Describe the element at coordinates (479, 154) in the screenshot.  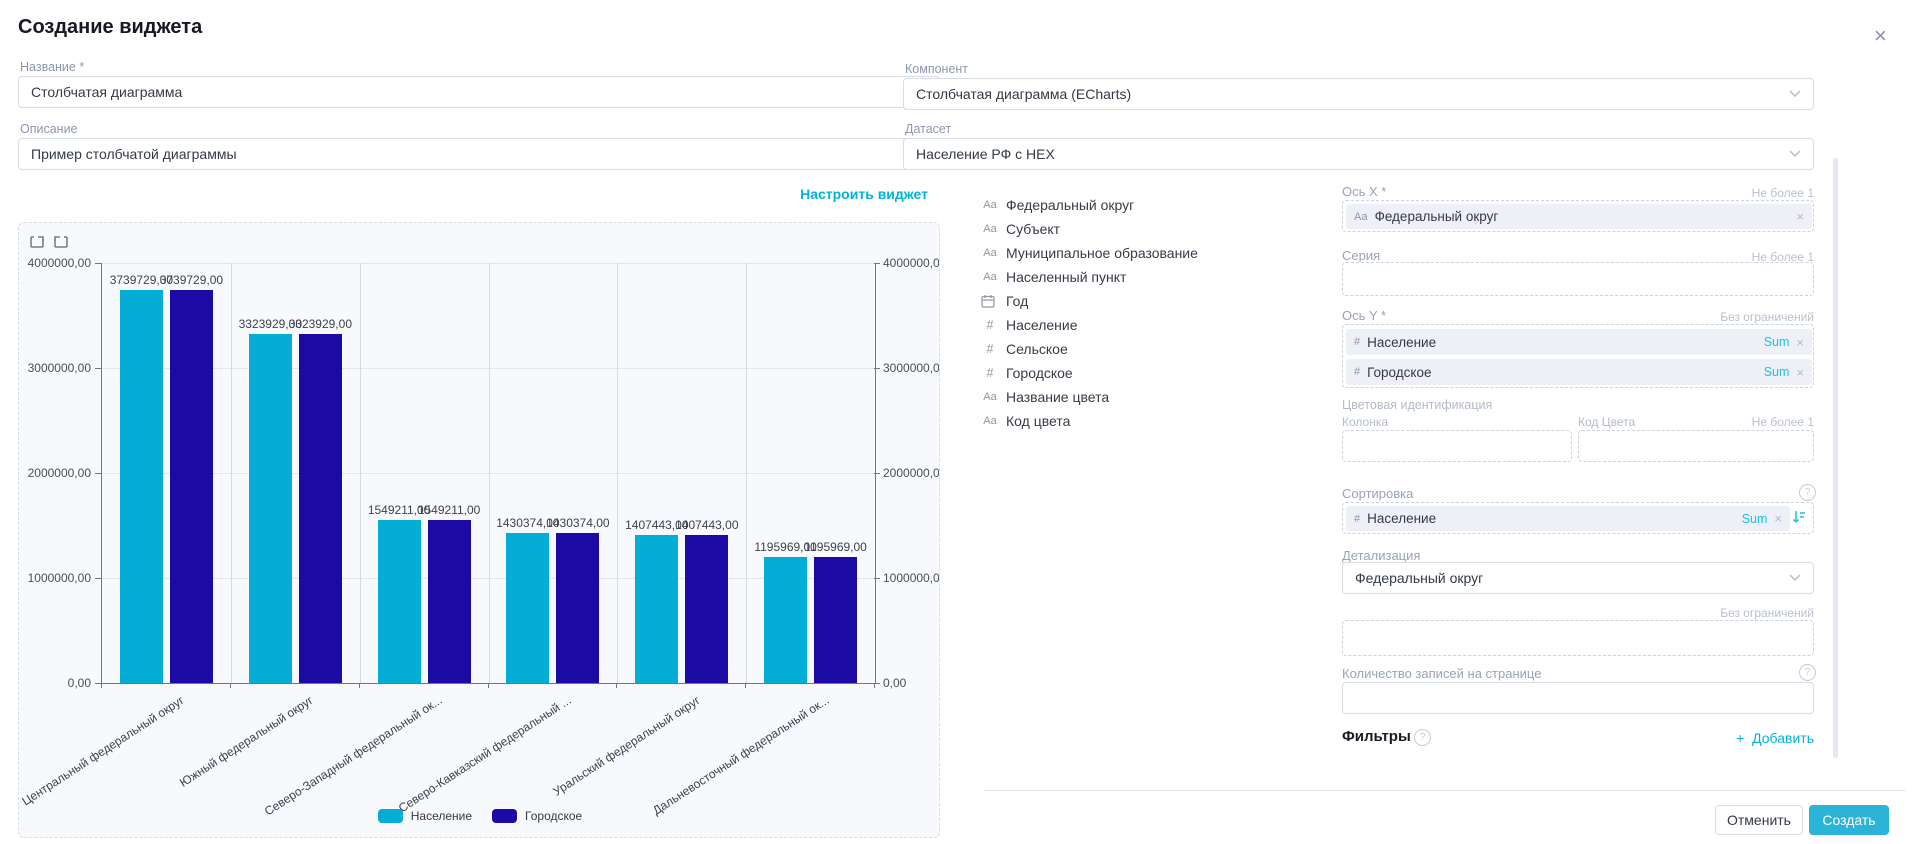
I see `description-input` at that location.